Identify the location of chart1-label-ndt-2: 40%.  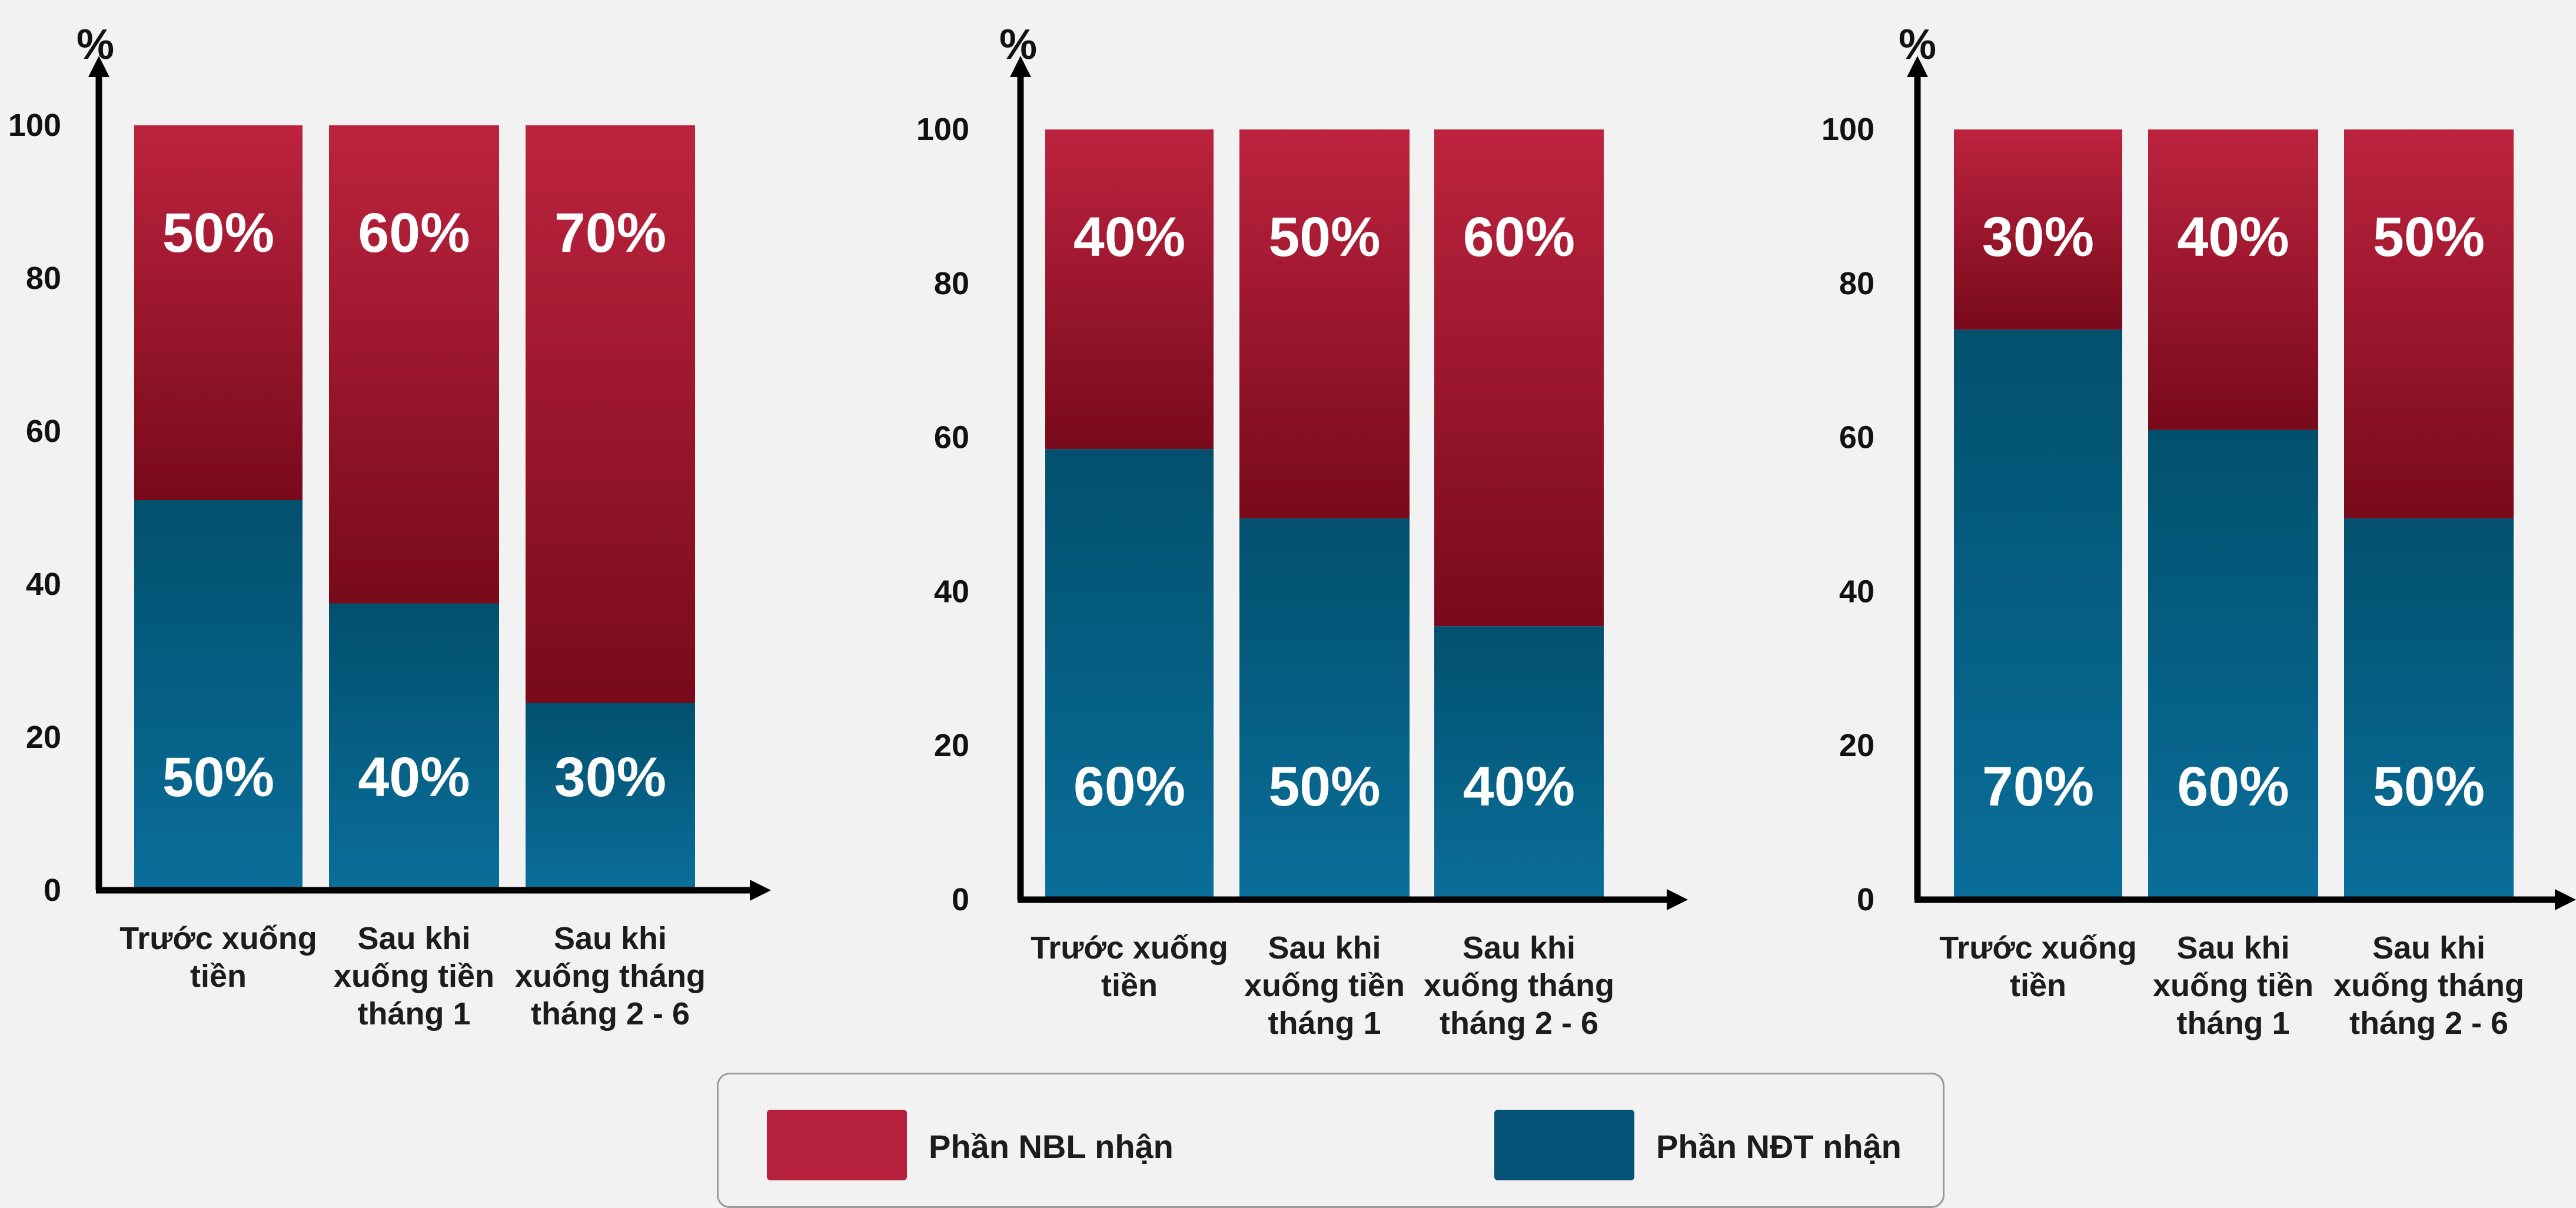
(414, 777).